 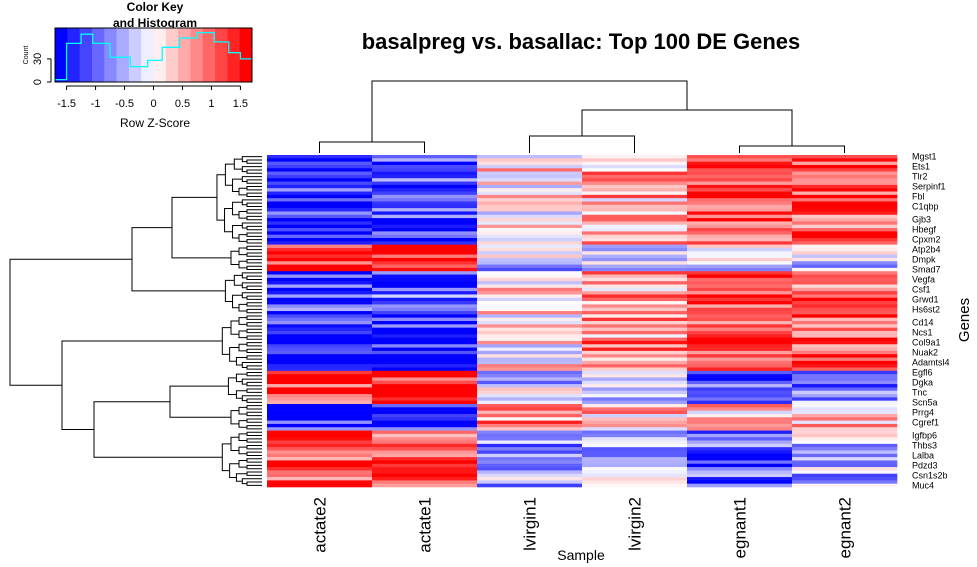 I want to click on row-label: Dgka, so click(x=922, y=382).